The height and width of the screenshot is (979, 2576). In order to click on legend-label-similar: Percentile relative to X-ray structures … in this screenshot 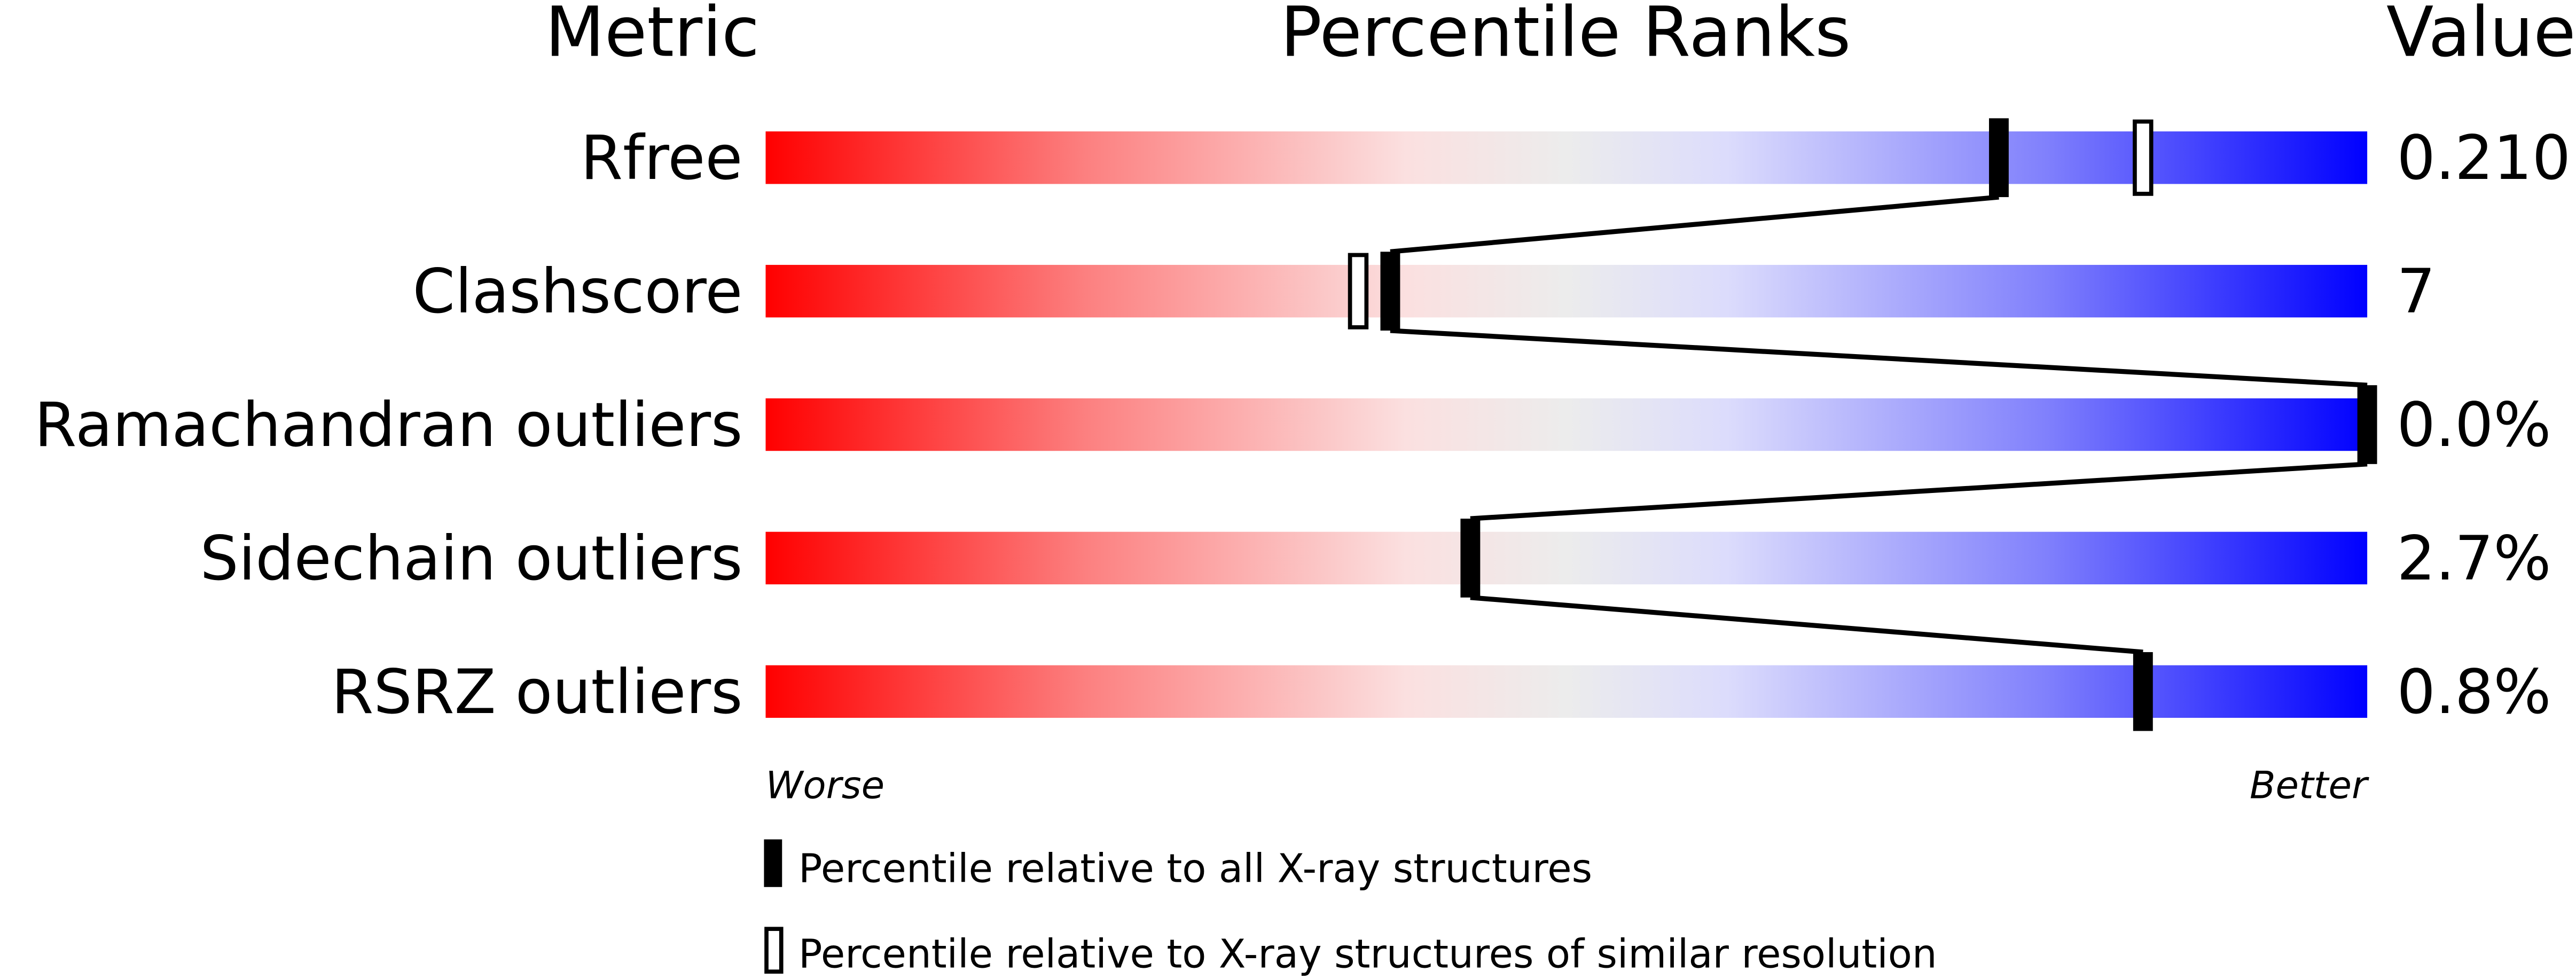, I will do `click(1367, 954)`.